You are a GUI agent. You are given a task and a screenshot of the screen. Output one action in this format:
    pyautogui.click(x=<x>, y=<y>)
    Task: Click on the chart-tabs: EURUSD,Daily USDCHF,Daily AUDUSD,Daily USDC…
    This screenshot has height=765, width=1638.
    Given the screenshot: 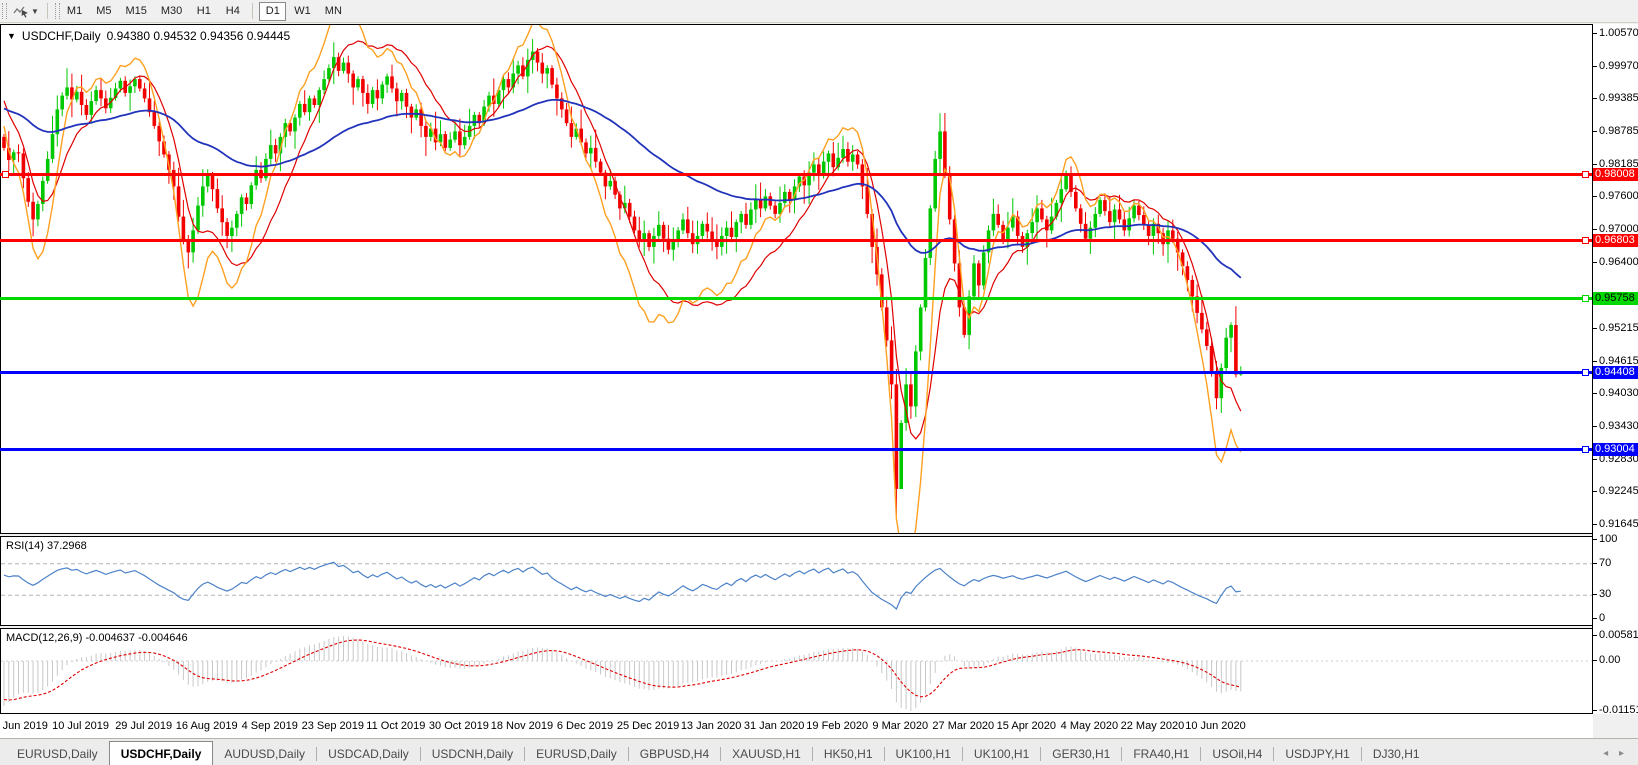 What is the action you would take?
    pyautogui.click(x=718, y=753)
    